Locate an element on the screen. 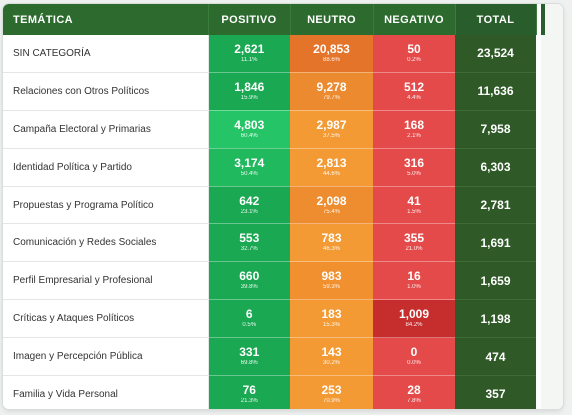 The image size is (572, 415). neutral-cell: 183 15.3% is located at coordinates (331, 319).